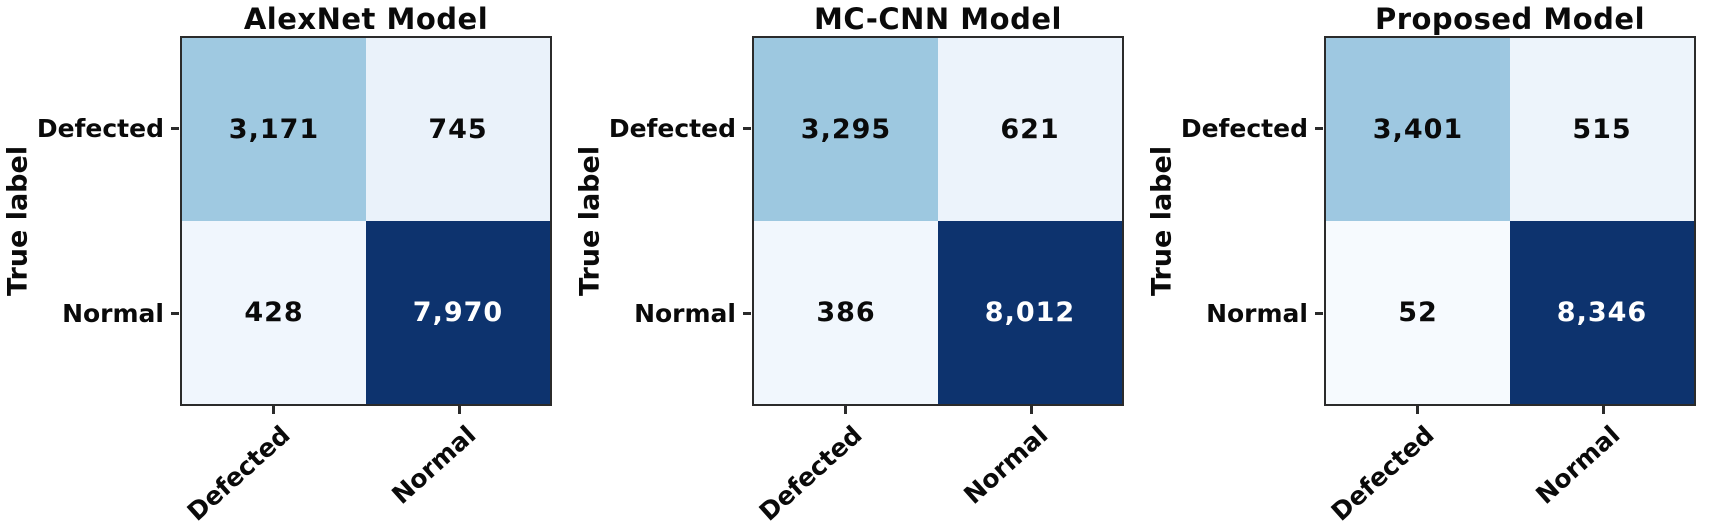 The width and height of the screenshot is (1716, 523). I want to click on cell-value: 3,295, so click(846, 129).